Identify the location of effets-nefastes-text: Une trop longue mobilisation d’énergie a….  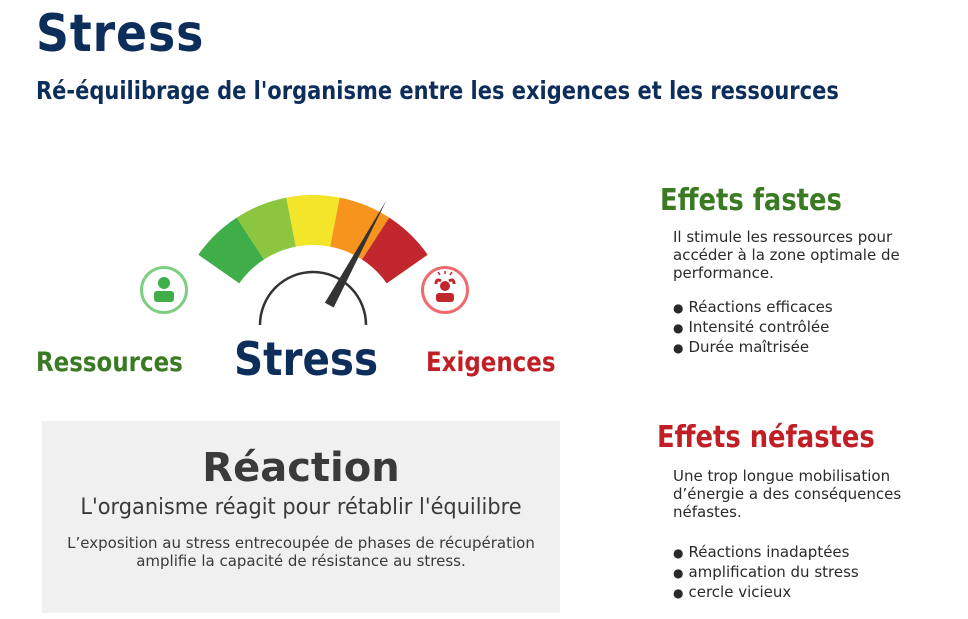
(787, 494).